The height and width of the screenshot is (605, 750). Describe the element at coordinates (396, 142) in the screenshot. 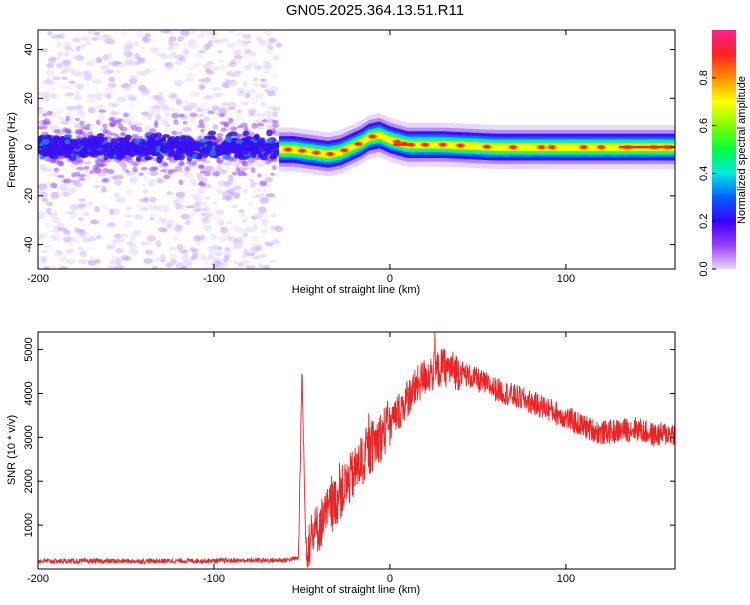

I see `ridge-peak` at that location.